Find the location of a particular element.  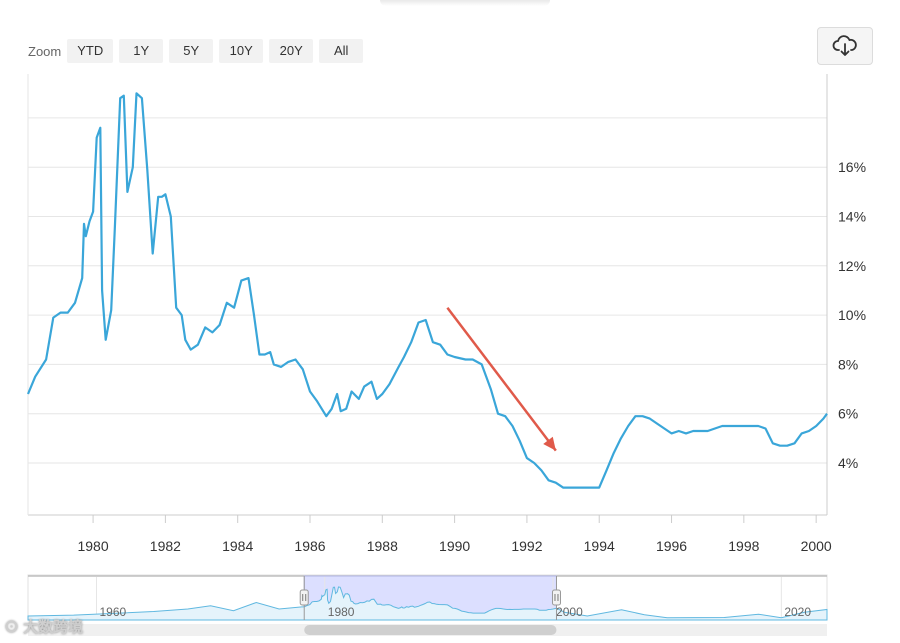

navigator-left-handle is located at coordinates (304, 597).